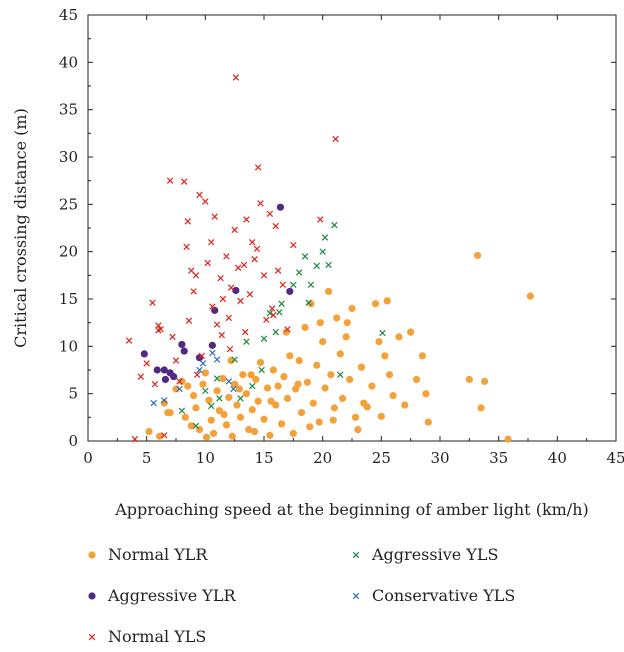  What do you see at coordinates (68, 204) in the screenshot?
I see `y-tick-label: 25` at bounding box center [68, 204].